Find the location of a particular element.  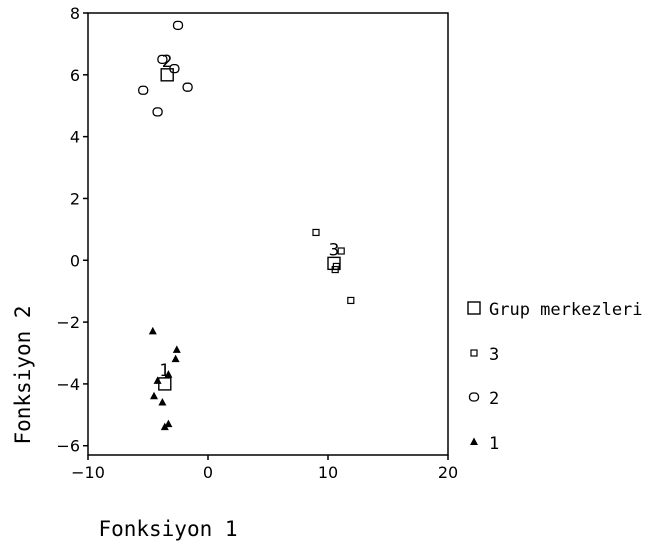

legend-marker-large-square is located at coordinates (474, 308).